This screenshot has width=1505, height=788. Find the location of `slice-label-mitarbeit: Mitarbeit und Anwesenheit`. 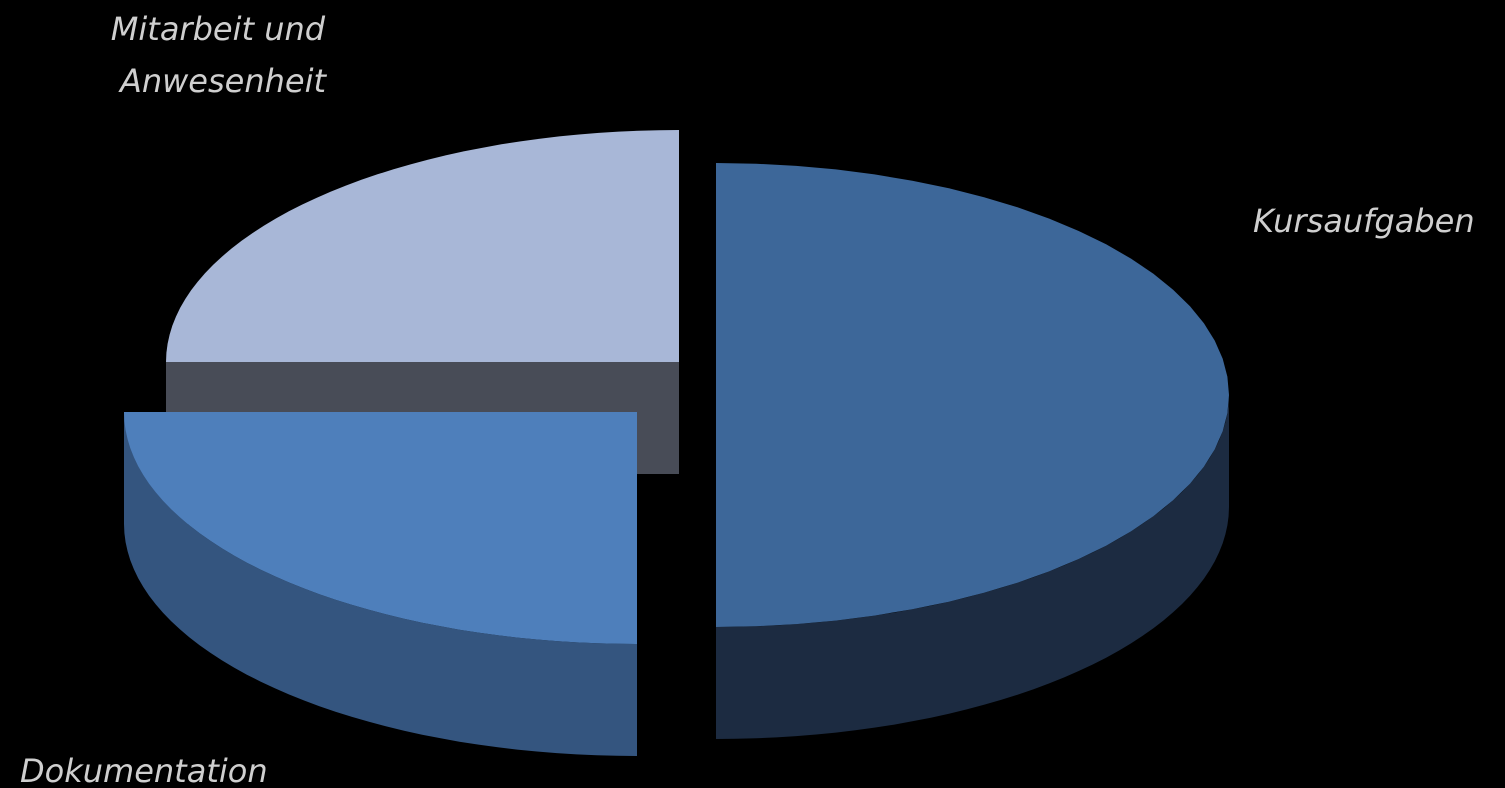

slice-label-mitarbeit: Mitarbeit und Anwesenheit is located at coordinates (223, 55).